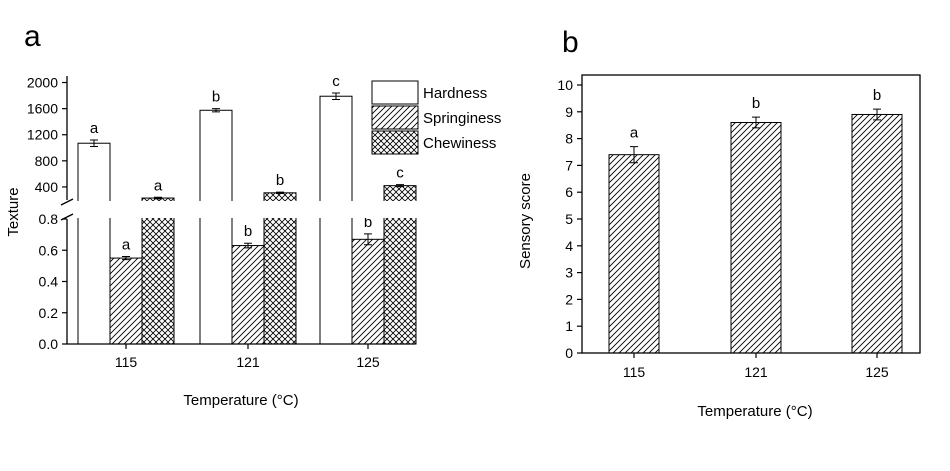  Describe the element at coordinates (525, 221) in the screenshot. I see `panel-b-y-axis-title: Sensory score` at that location.